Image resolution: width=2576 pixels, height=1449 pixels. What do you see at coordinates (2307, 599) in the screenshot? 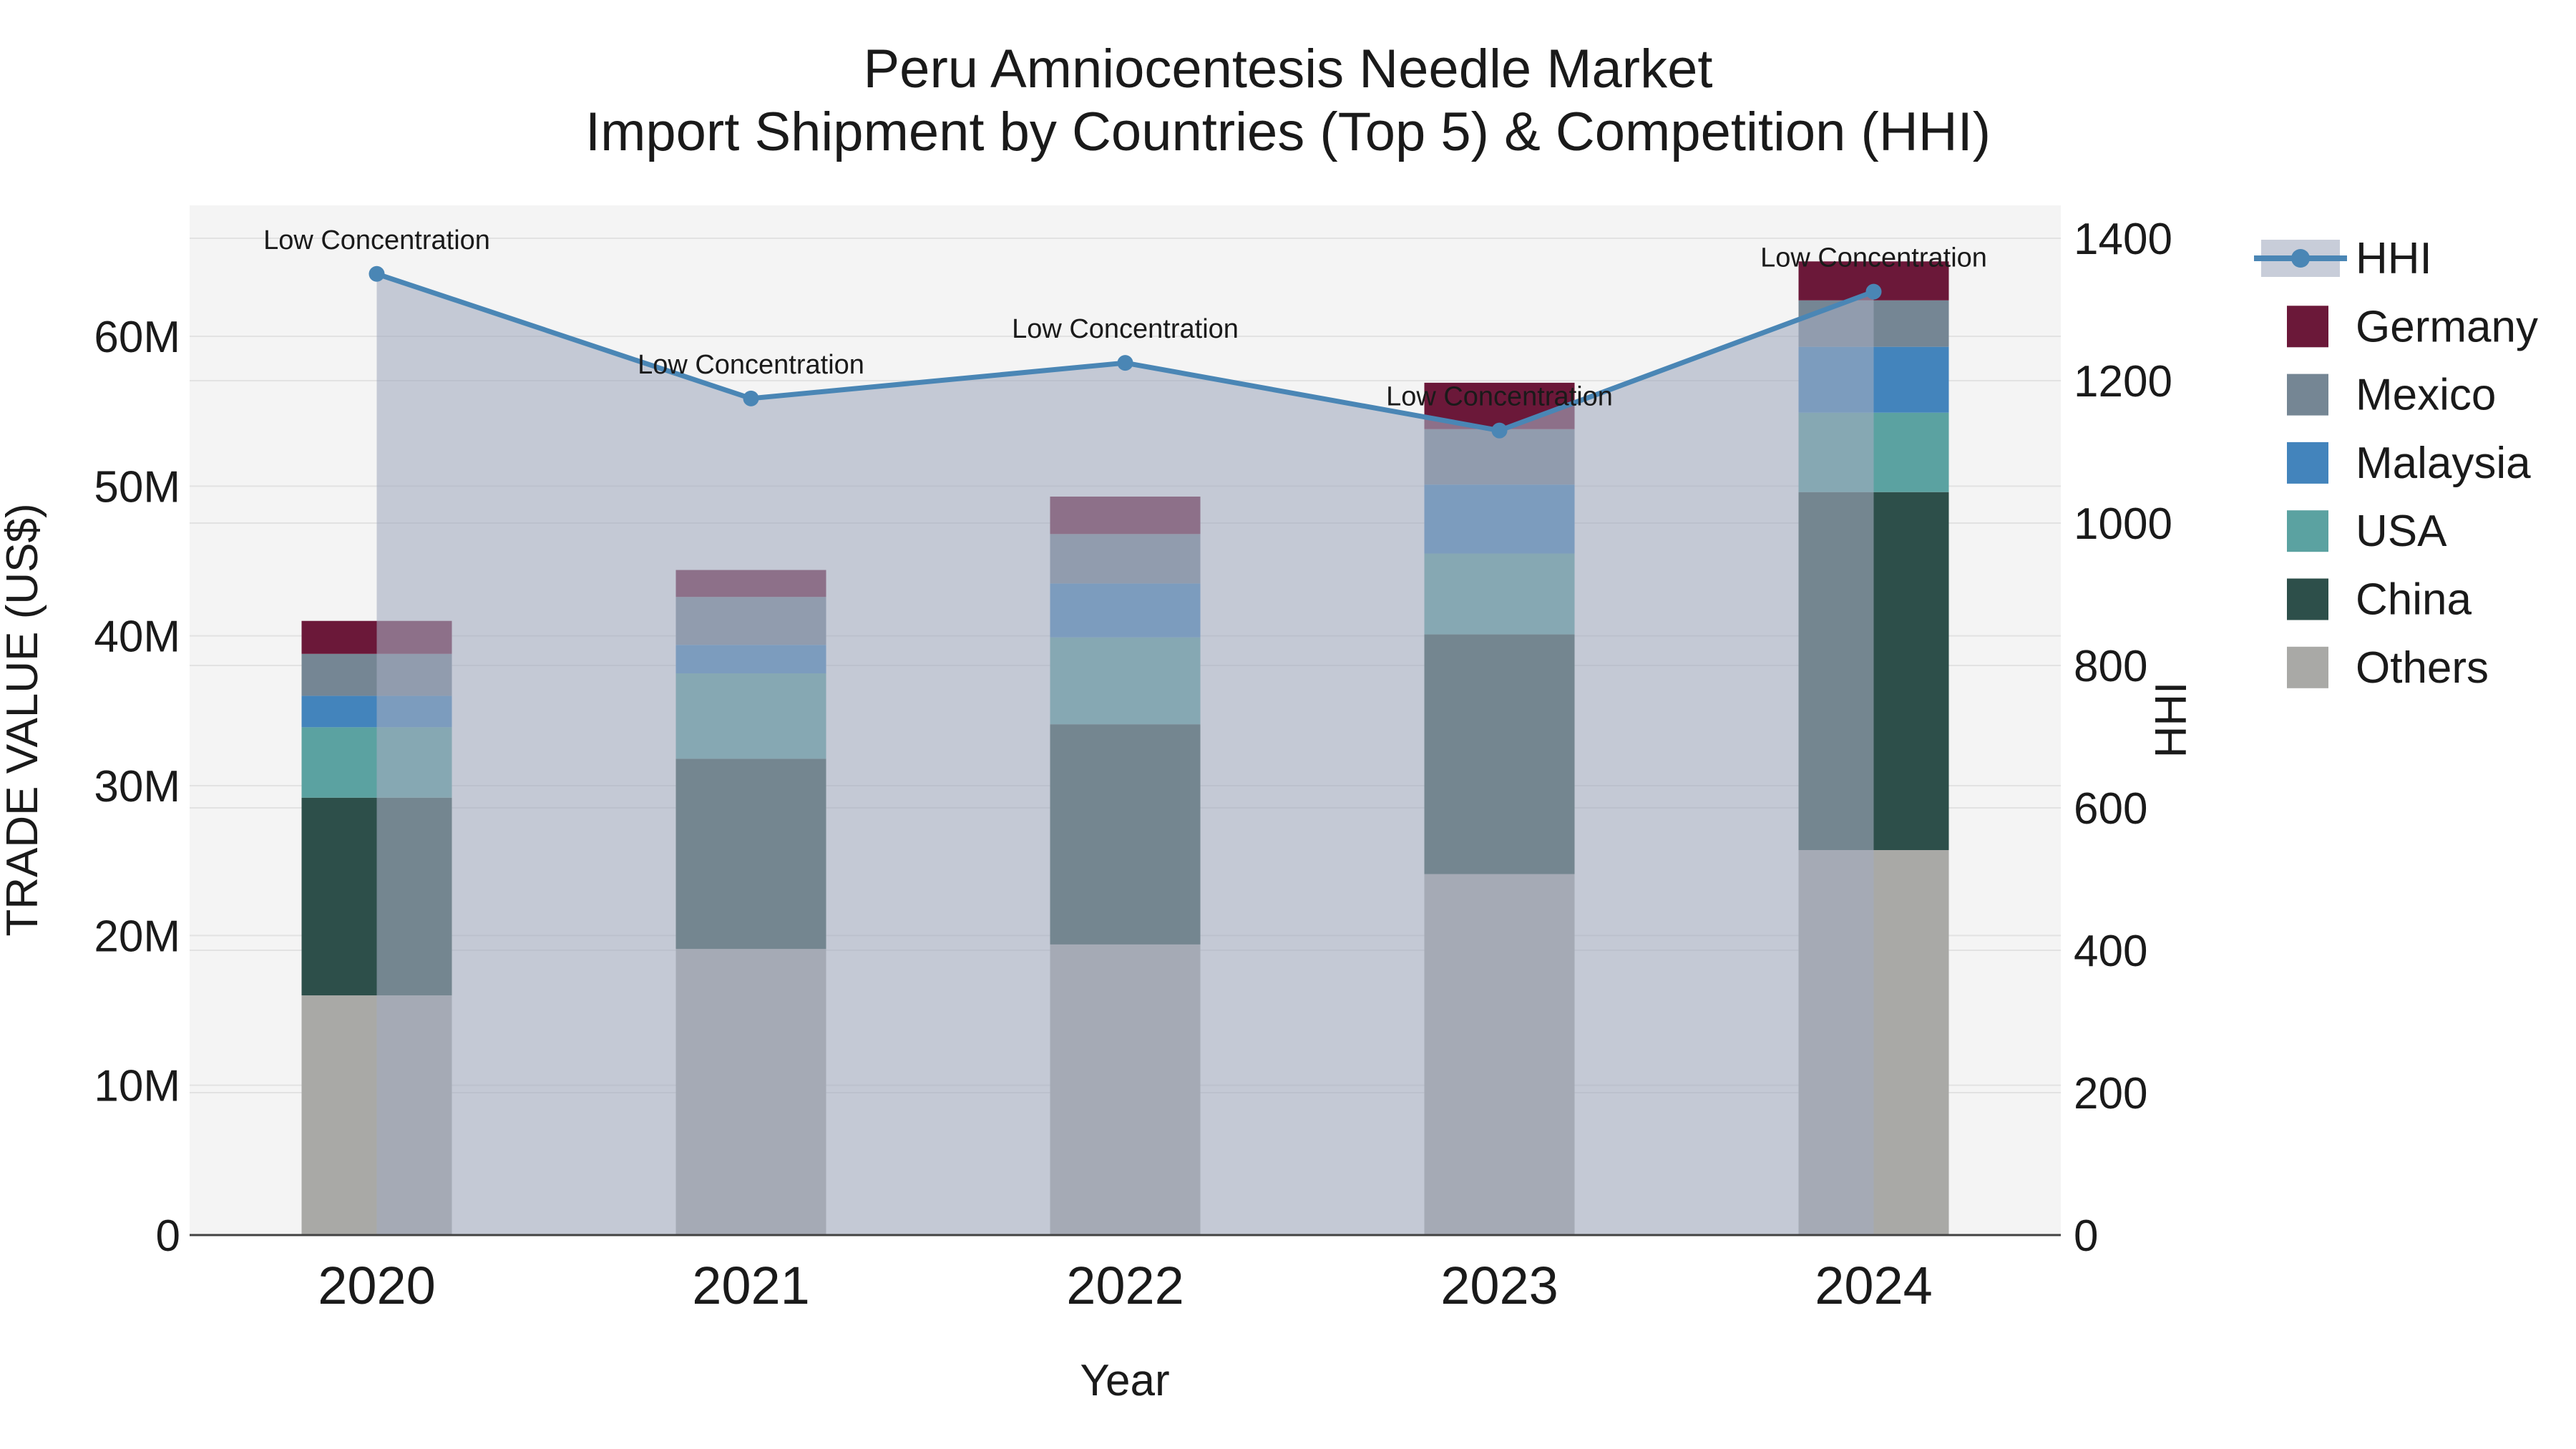
I see `legend-swatch-china` at bounding box center [2307, 599].